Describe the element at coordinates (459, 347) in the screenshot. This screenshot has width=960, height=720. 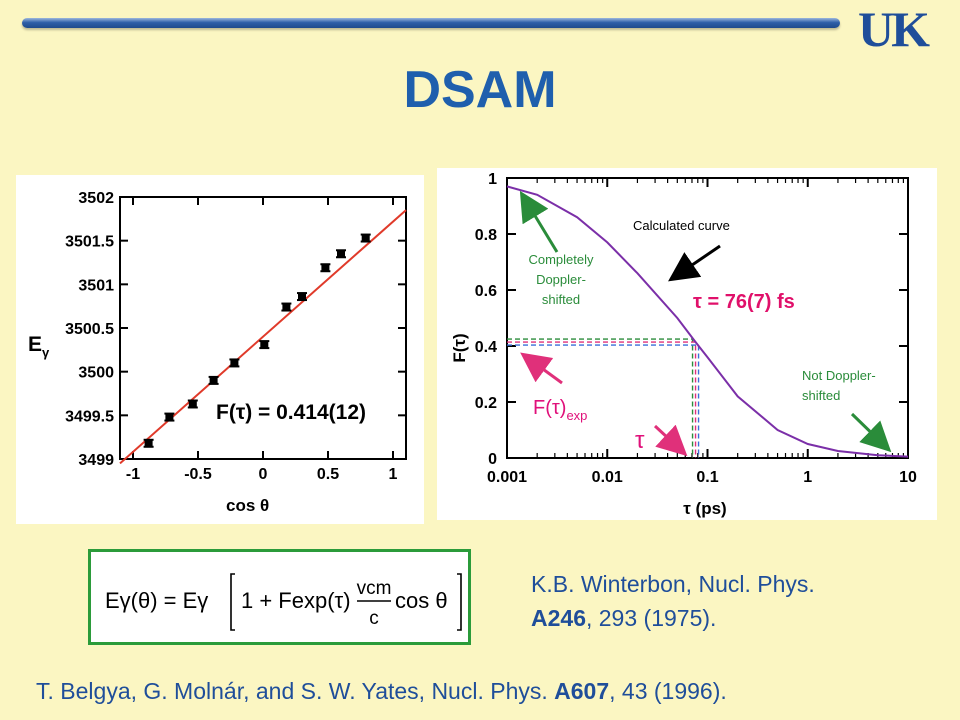
I see `y-axis-label: F(τ)` at that location.